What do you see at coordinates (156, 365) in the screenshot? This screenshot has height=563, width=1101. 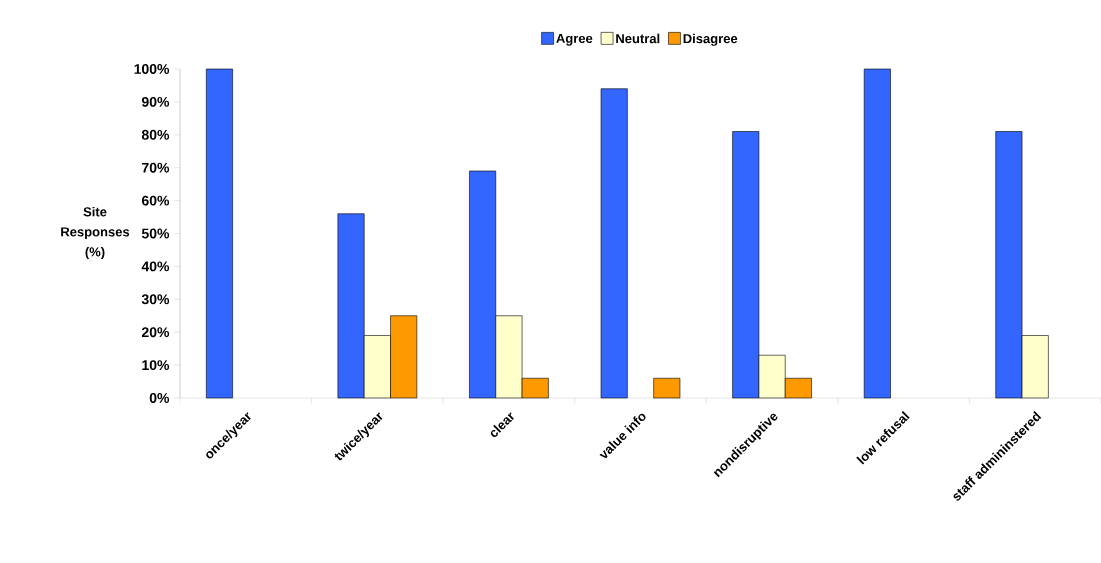 I see `y-tick-label: 10%` at bounding box center [156, 365].